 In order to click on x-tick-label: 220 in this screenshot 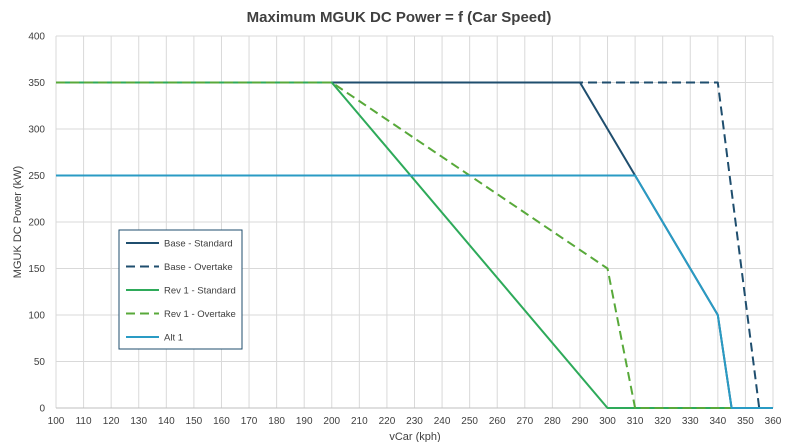, I will do `click(387, 421)`.